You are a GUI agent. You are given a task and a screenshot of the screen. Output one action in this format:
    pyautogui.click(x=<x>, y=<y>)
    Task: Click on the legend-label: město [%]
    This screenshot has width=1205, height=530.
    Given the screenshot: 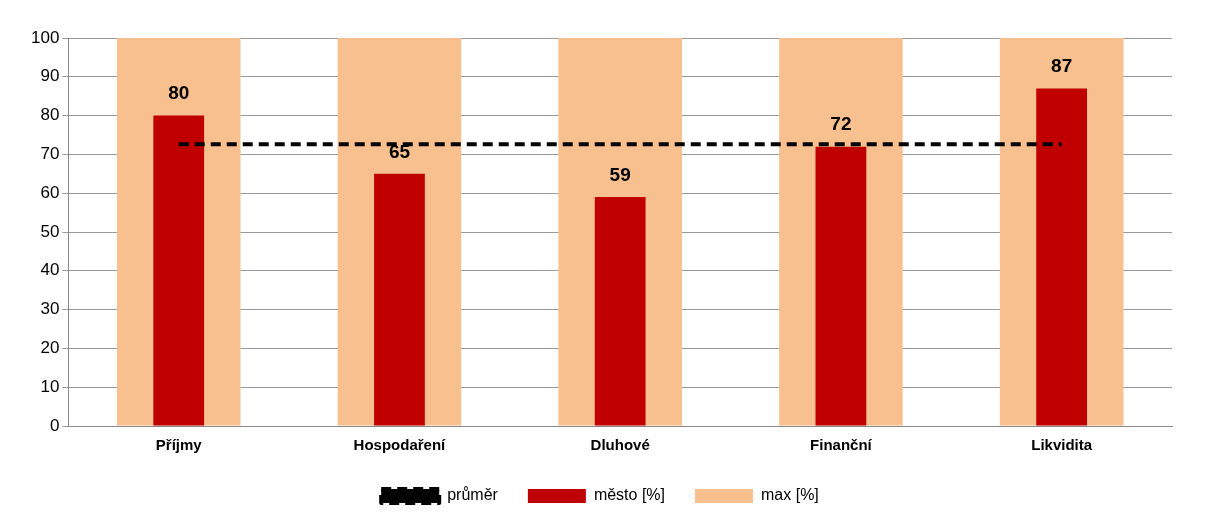 What is the action you would take?
    pyautogui.click(x=629, y=495)
    